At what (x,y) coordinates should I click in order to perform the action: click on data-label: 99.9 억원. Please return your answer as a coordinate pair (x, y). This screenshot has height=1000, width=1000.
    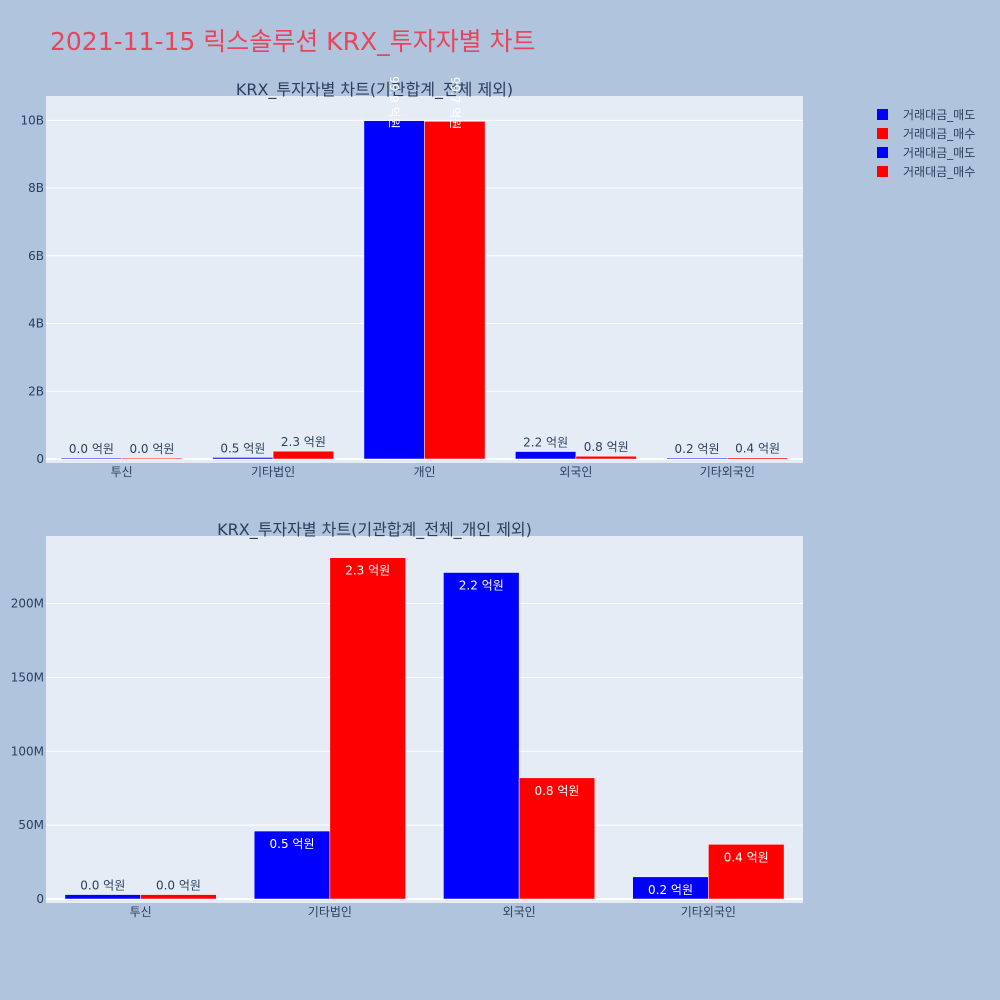
    Looking at the image, I should click on (394, 102).